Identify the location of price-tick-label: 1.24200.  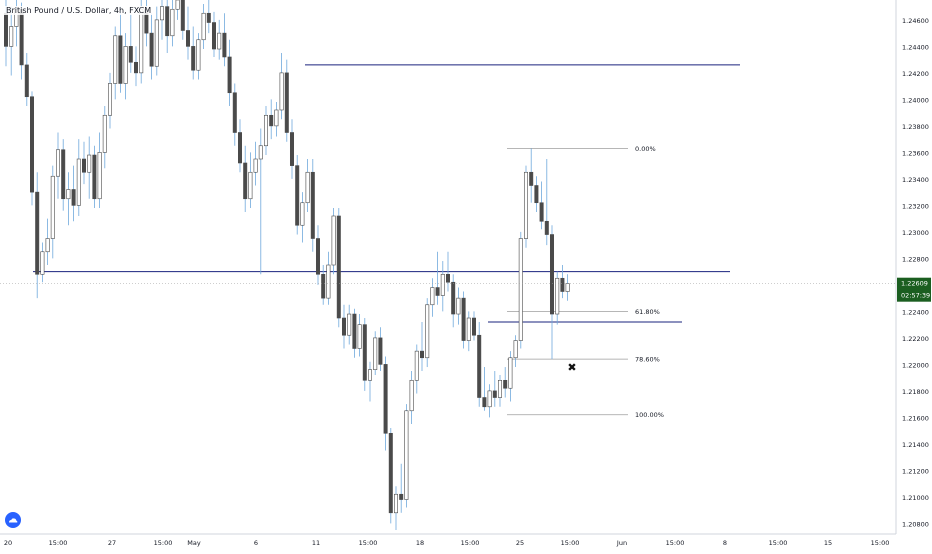
(915, 74).